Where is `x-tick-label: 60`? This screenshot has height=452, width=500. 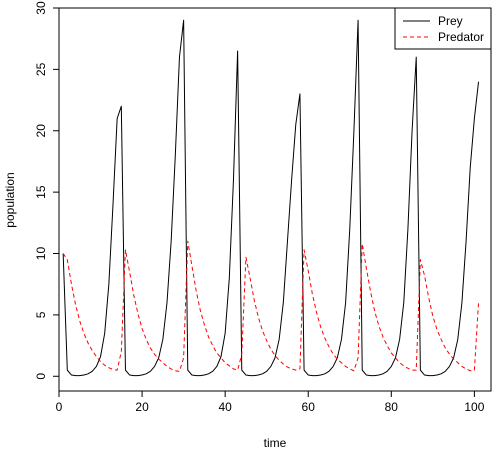
x-tick-label: 60 is located at coordinates (309, 407).